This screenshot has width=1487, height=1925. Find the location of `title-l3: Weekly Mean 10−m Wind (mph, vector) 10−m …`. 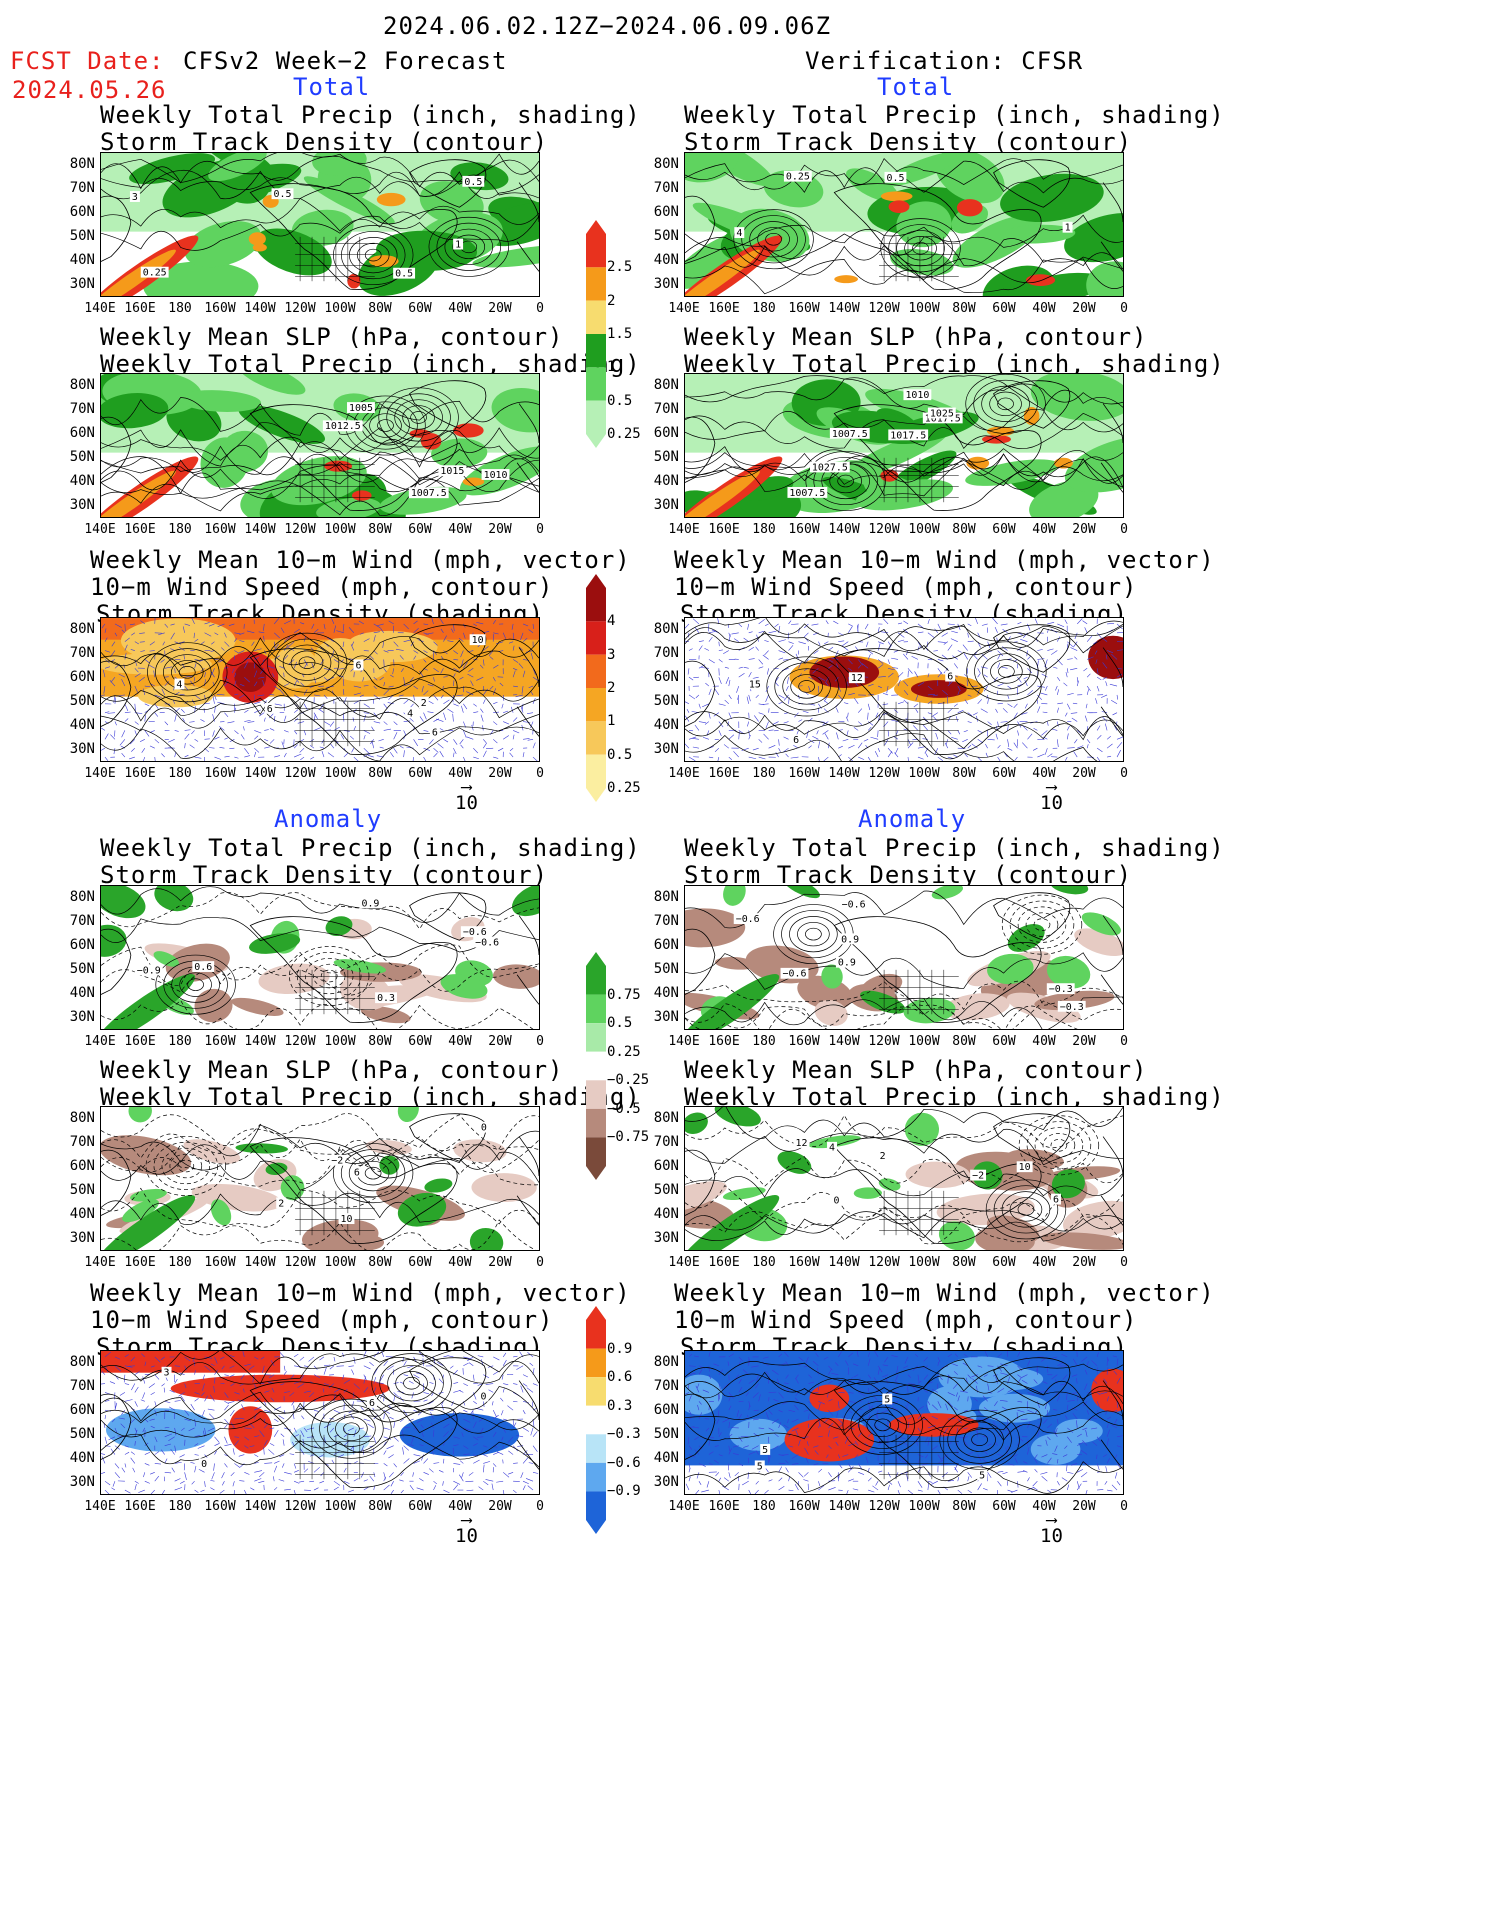

title-l3: Weekly Mean 10−m Wind (mph, vector) 10−m … is located at coordinates (360, 587).